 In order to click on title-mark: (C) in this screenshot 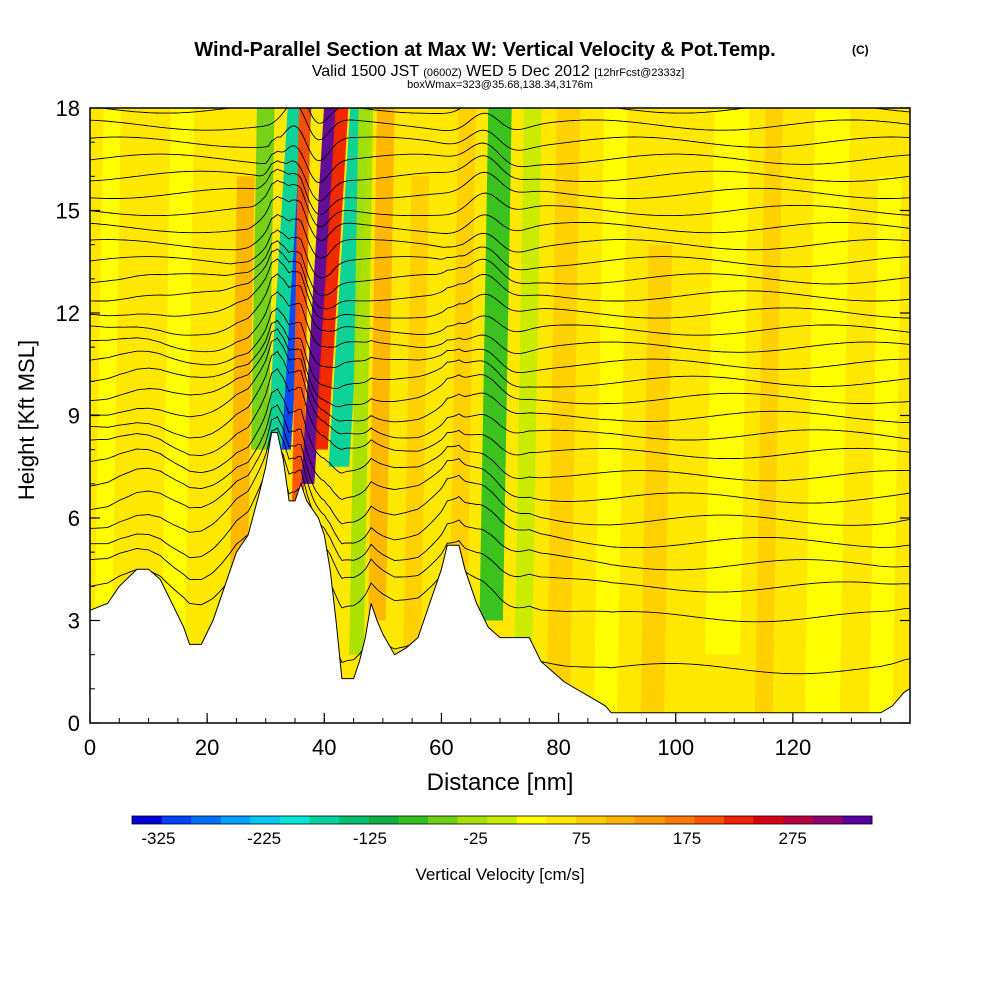, I will do `click(860, 50)`.